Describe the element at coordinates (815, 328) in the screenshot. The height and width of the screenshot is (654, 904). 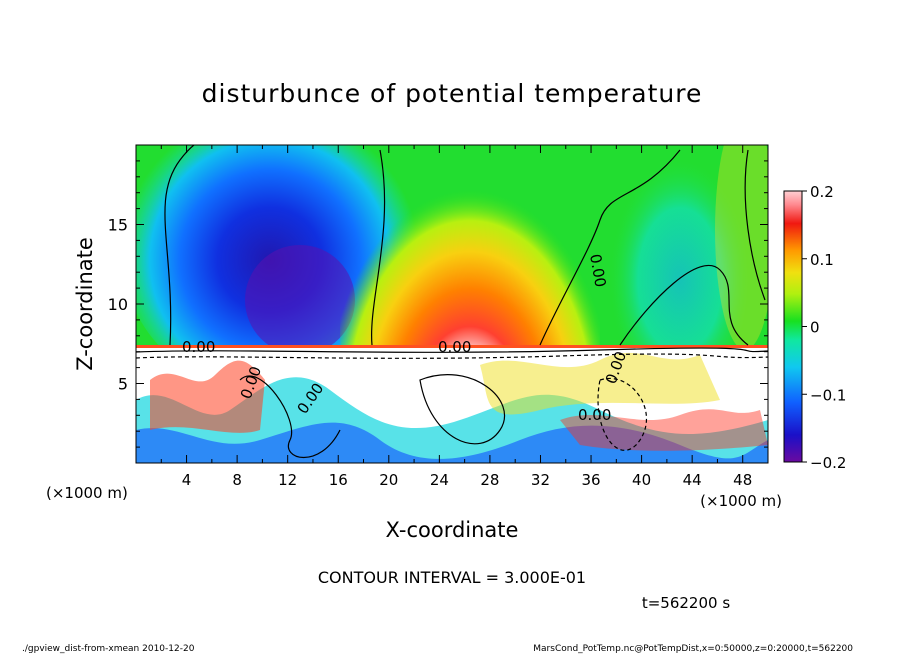
I see `colorbar-tick-label: 0` at that location.